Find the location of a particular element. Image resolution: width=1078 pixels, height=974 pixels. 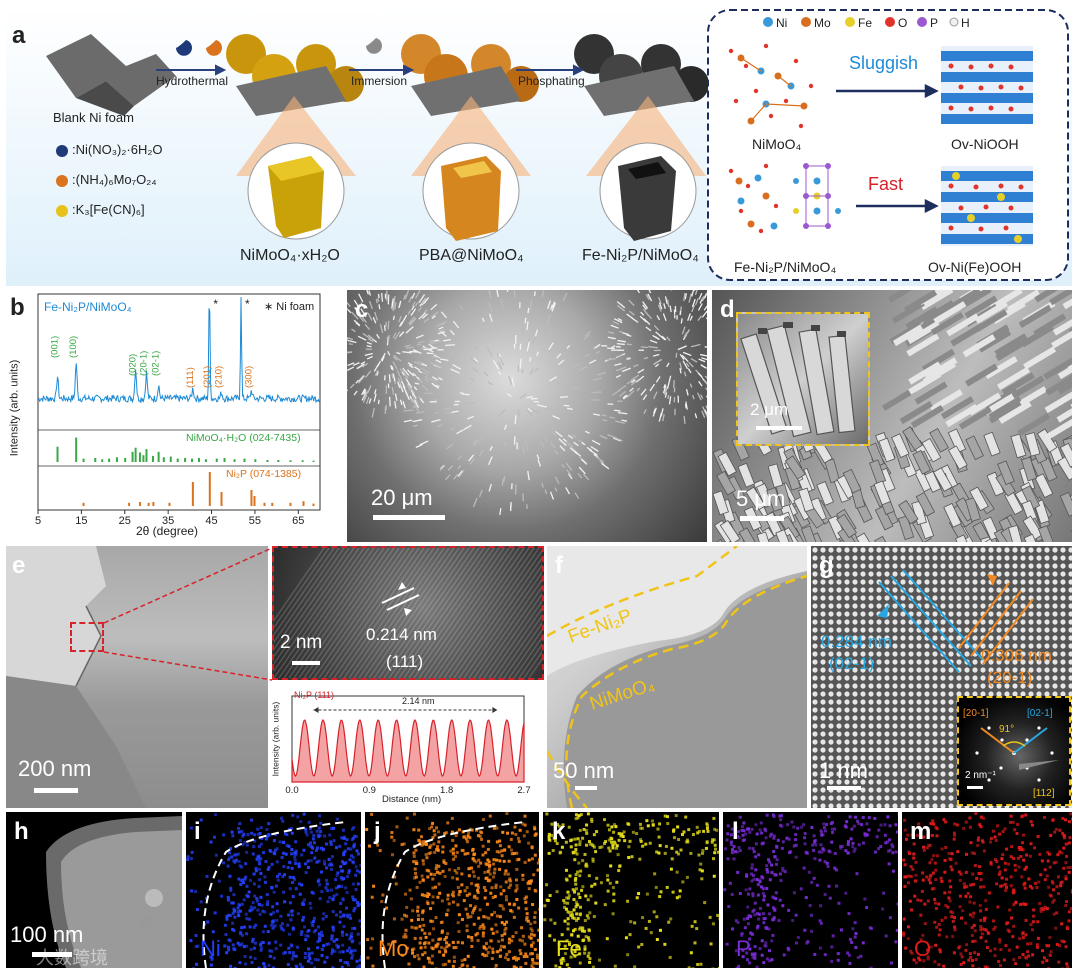

legend-h: H is located at coordinates (965, 23).